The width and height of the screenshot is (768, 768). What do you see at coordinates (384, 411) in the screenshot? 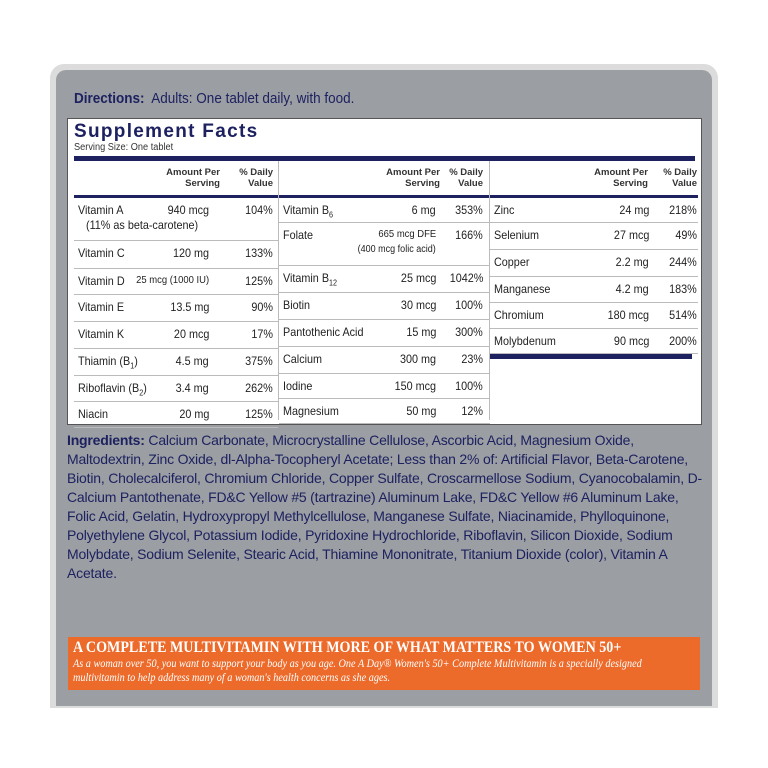
I see `nutrient-row: Magnesium 50 mg 12%` at bounding box center [384, 411].